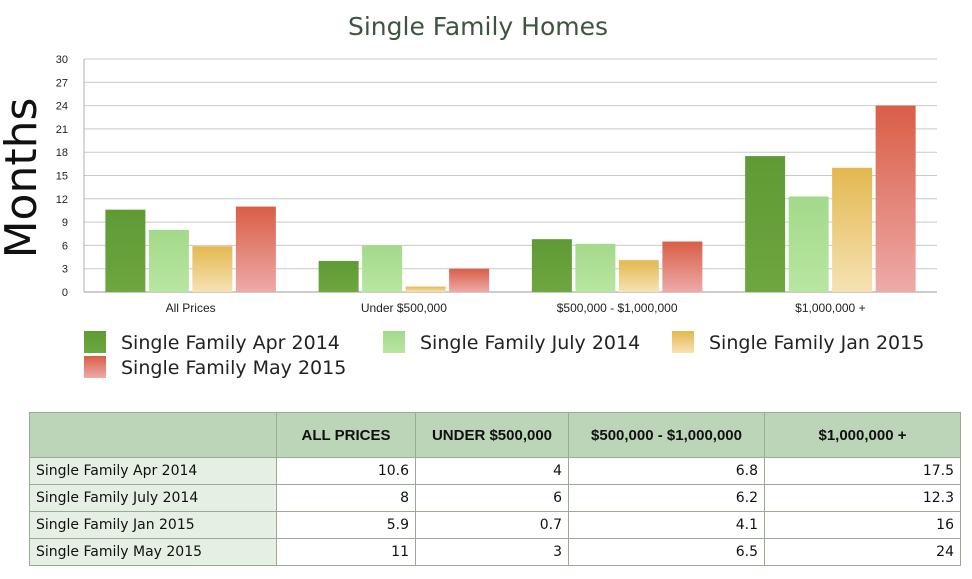  I want to click on table-row-label: Single Family Jan 2015, so click(153, 525).